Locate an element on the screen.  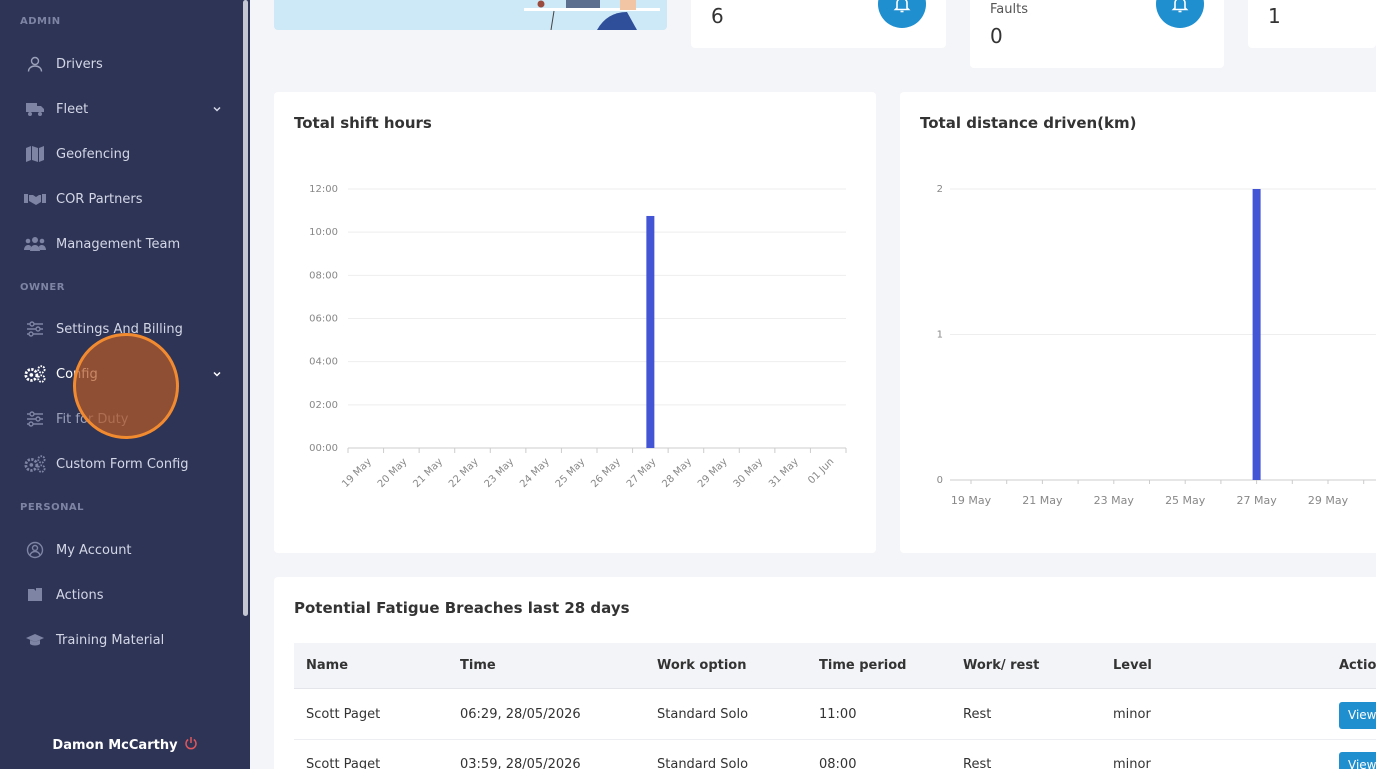
chart-title: Total distance driven(km) is located at coordinates (1028, 123).